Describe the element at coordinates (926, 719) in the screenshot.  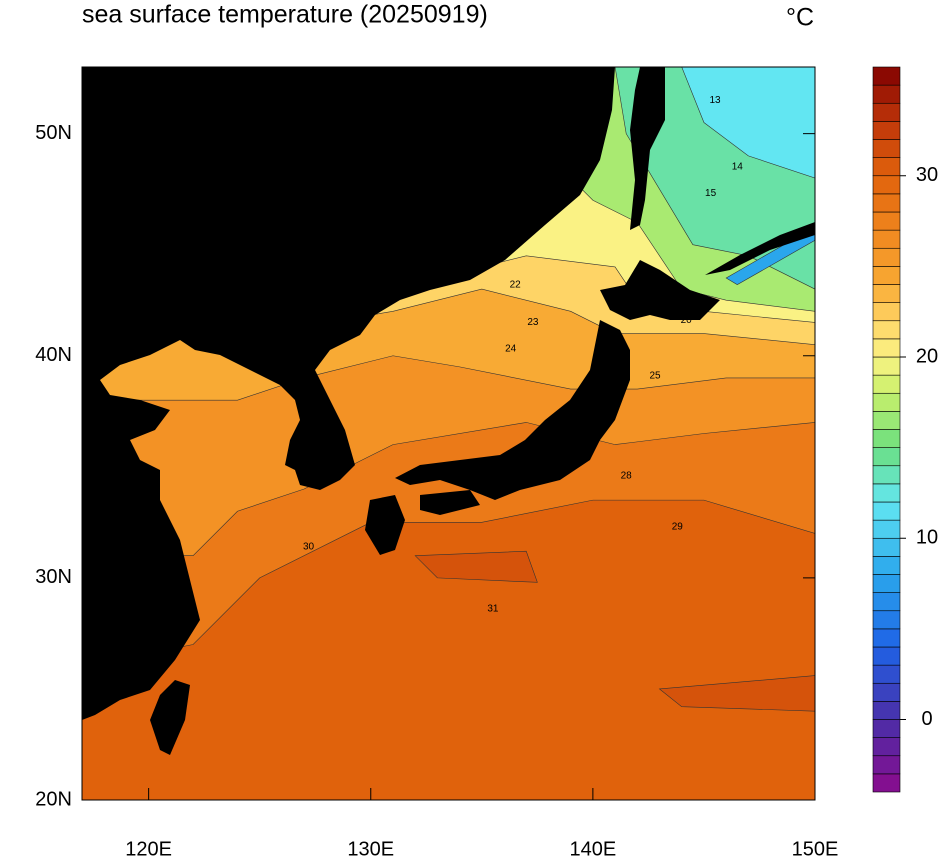
I see `colorbar-tick-label: 0` at that location.